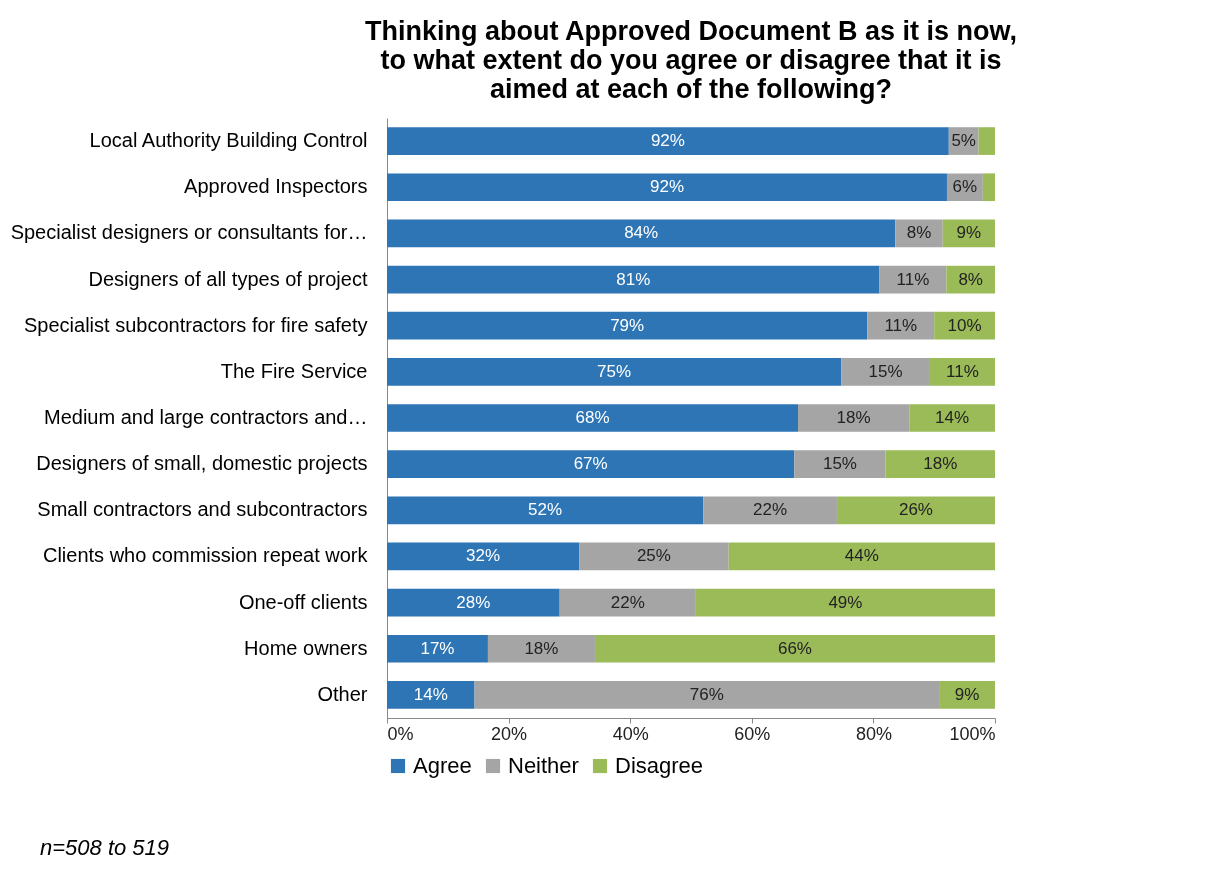 This screenshot has height=881, width=1205. I want to click on data-label: 75%, so click(614, 371).